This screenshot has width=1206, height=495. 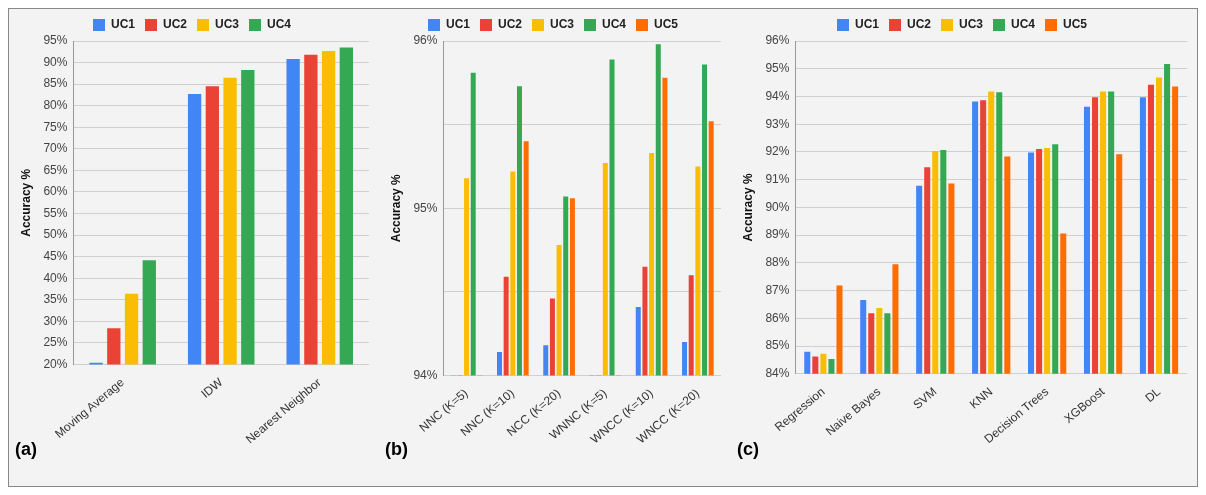 What do you see at coordinates (777, 123) in the screenshot?
I see `y-tick-label: 93%` at bounding box center [777, 123].